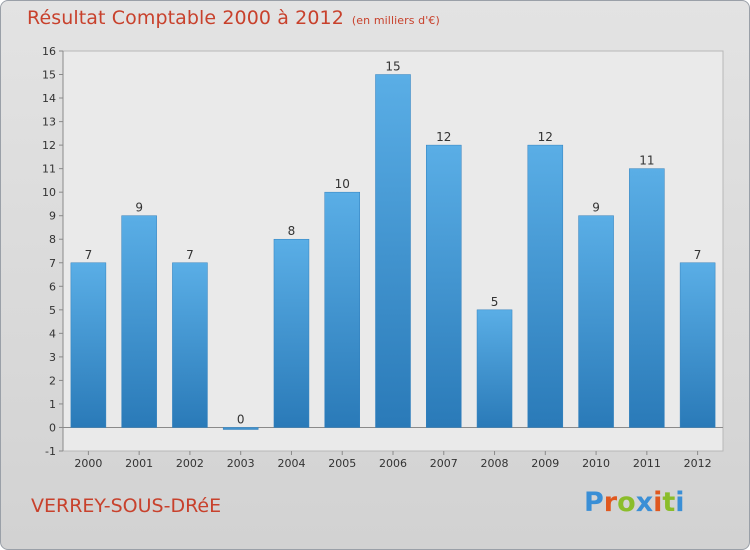 The image size is (750, 550). I want to click on x-tick-label: 2003, so click(241, 463).